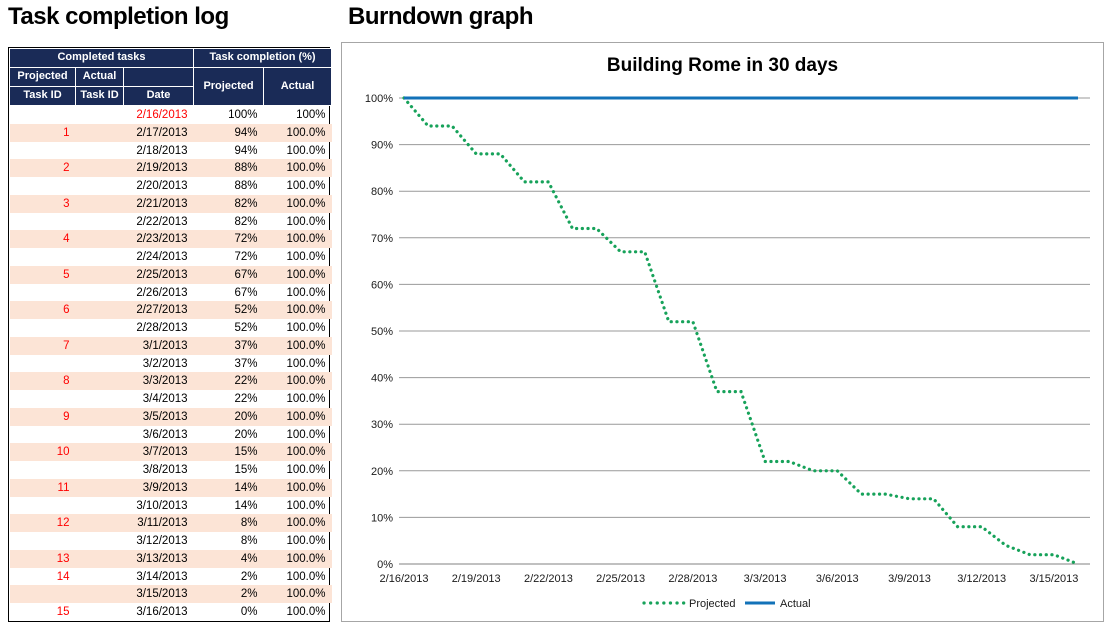  What do you see at coordinates (162, 239) in the screenshot?
I see `date-cell: 2/23/2013` at bounding box center [162, 239].